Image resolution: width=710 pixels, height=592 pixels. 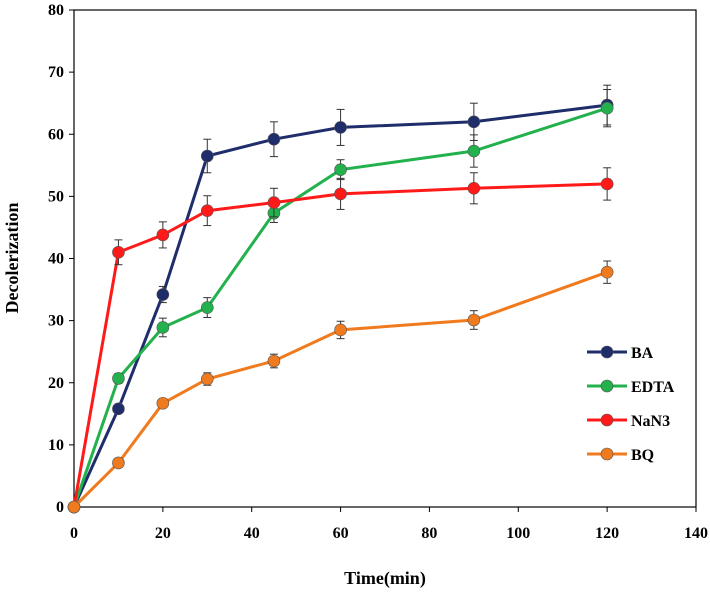 What do you see at coordinates (56, 383) in the screenshot?
I see `y-tick-label: 20` at bounding box center [56, 383].